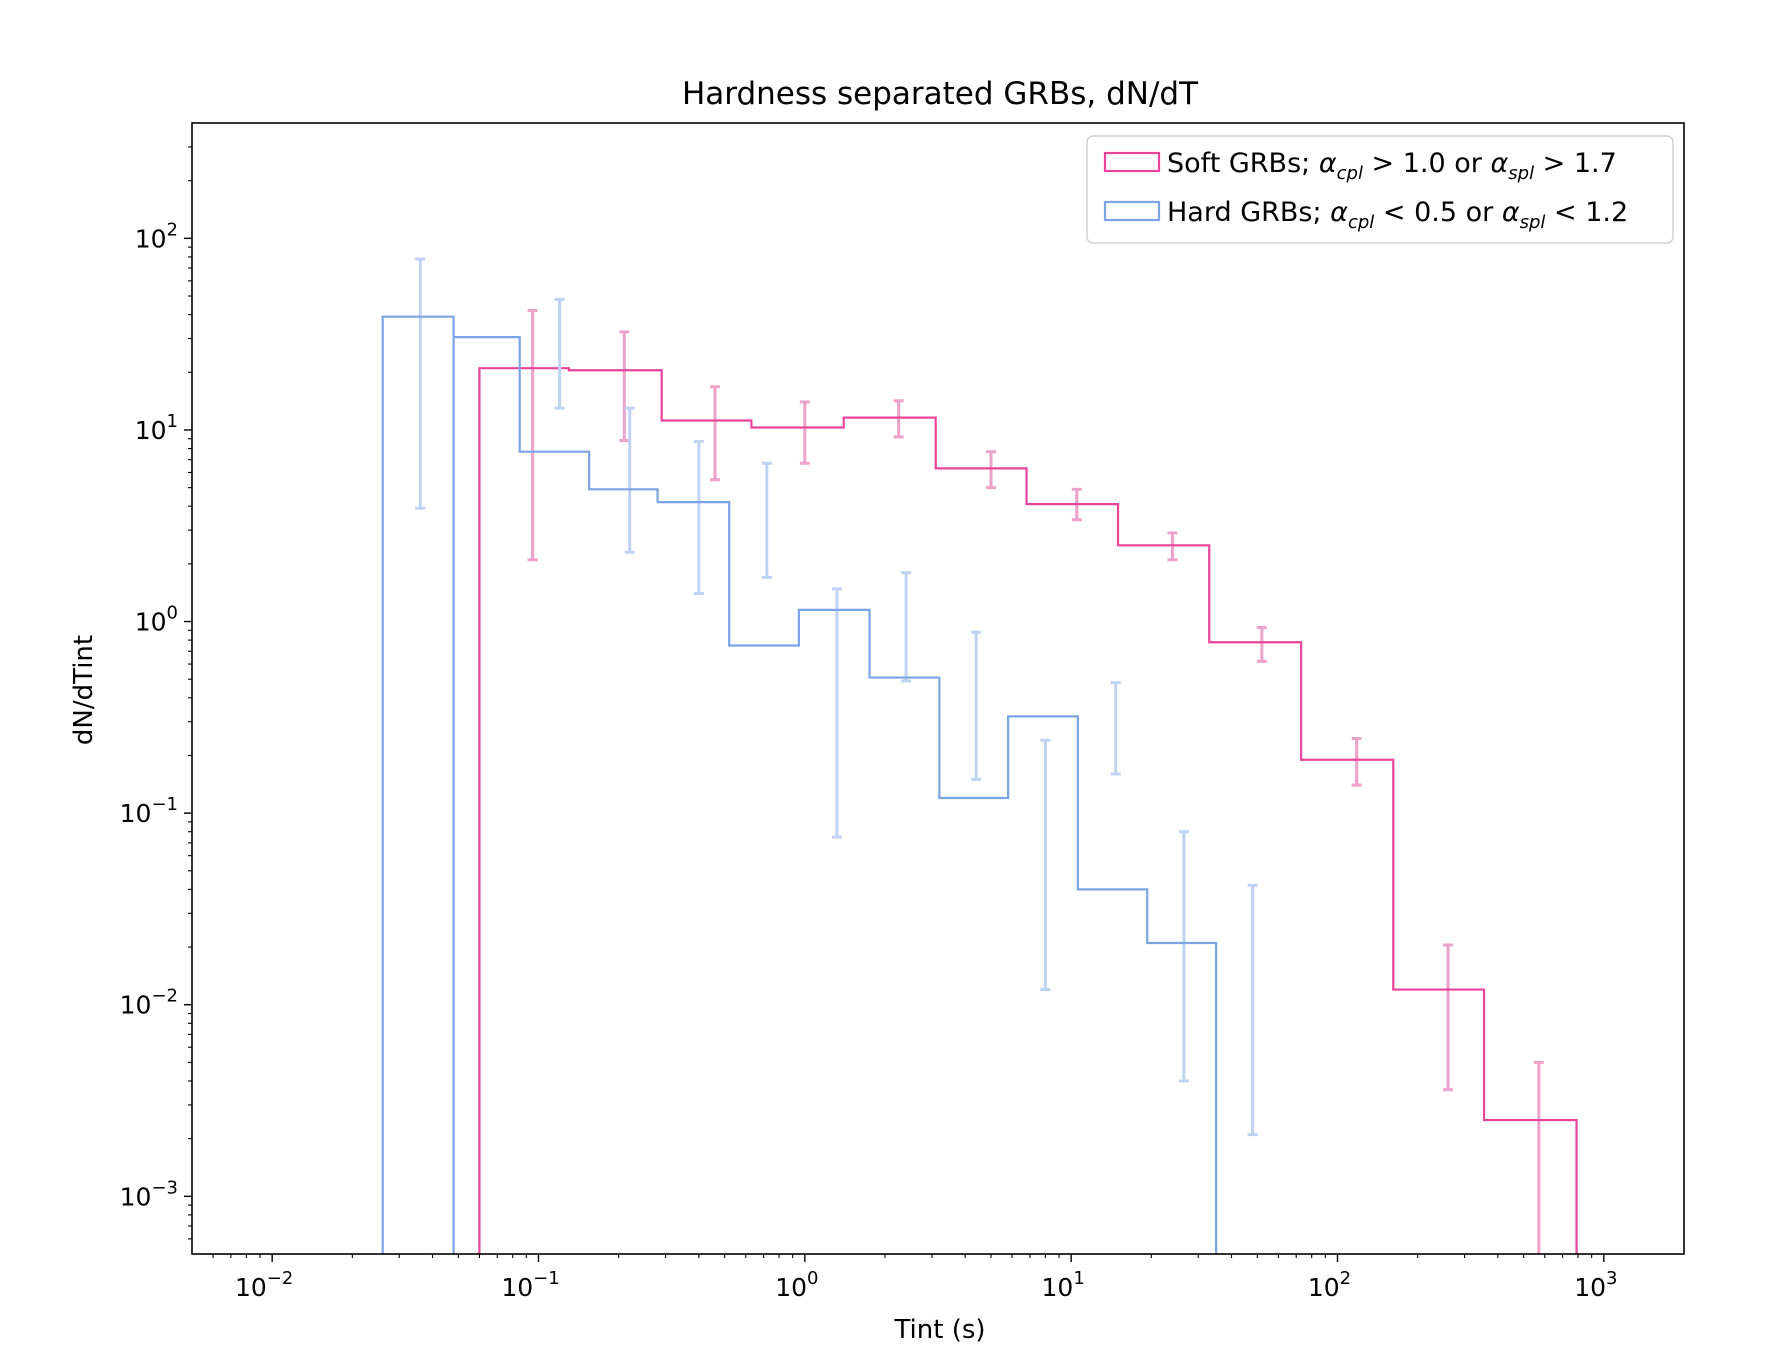  Describe the element at coordinates (84, 690) in the screenshot. I see `y-axis-label: dN/dTint` at that location.